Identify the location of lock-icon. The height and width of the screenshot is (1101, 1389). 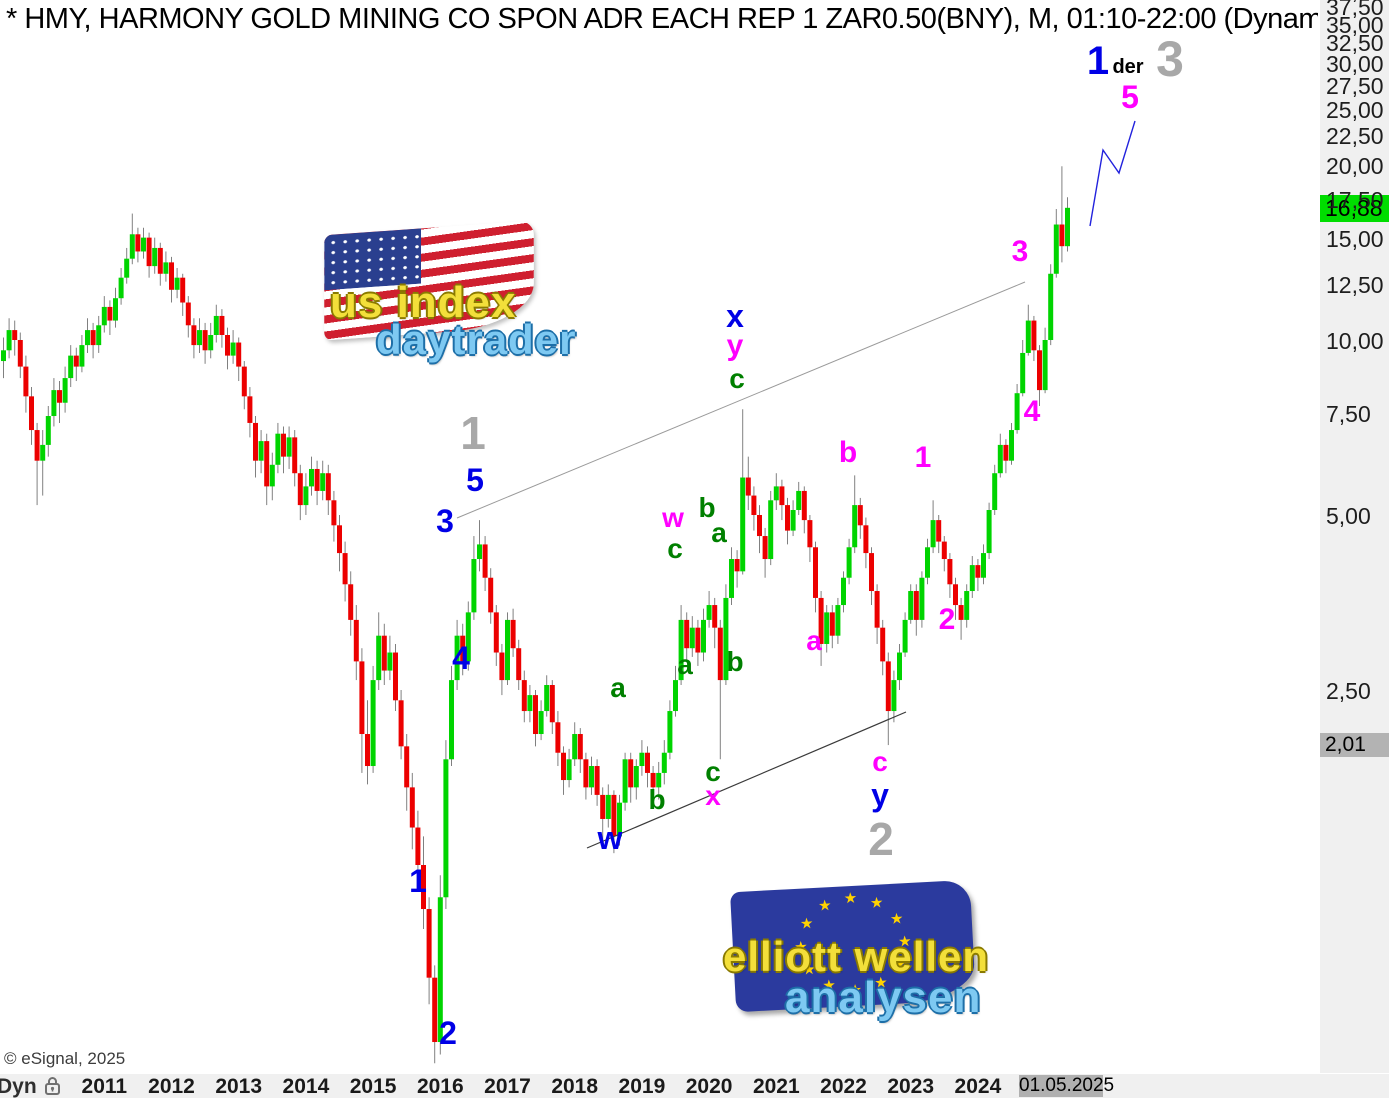
(52, 1088).